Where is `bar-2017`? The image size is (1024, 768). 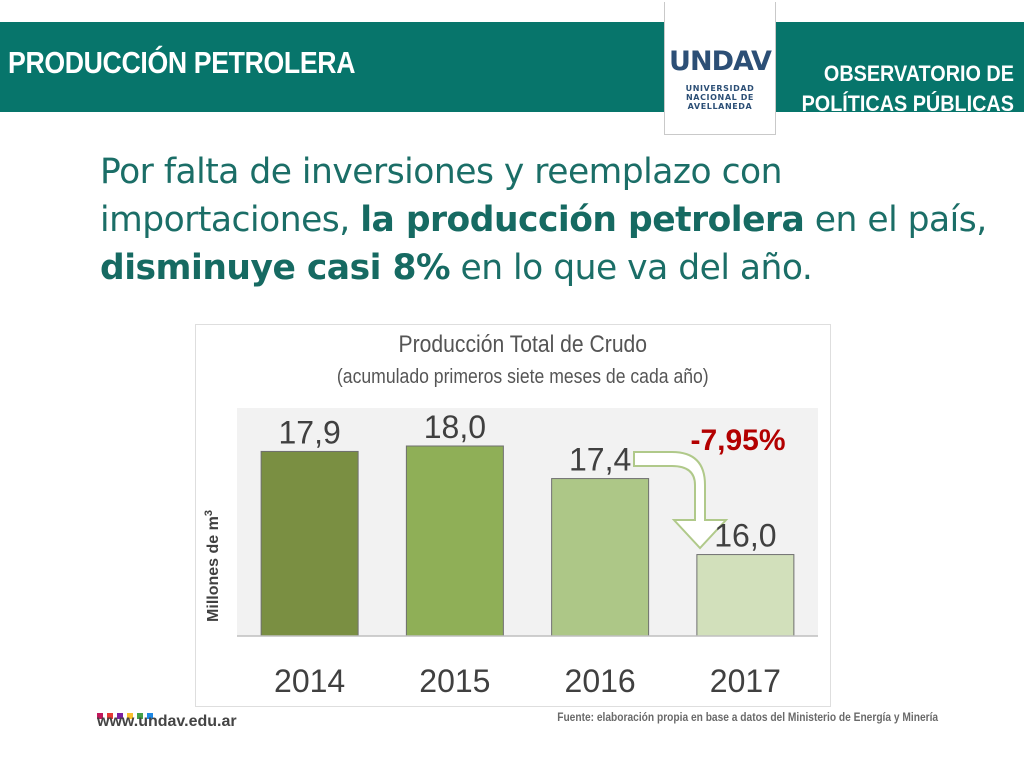 bar-2017 is located at coordinates (745, 595).